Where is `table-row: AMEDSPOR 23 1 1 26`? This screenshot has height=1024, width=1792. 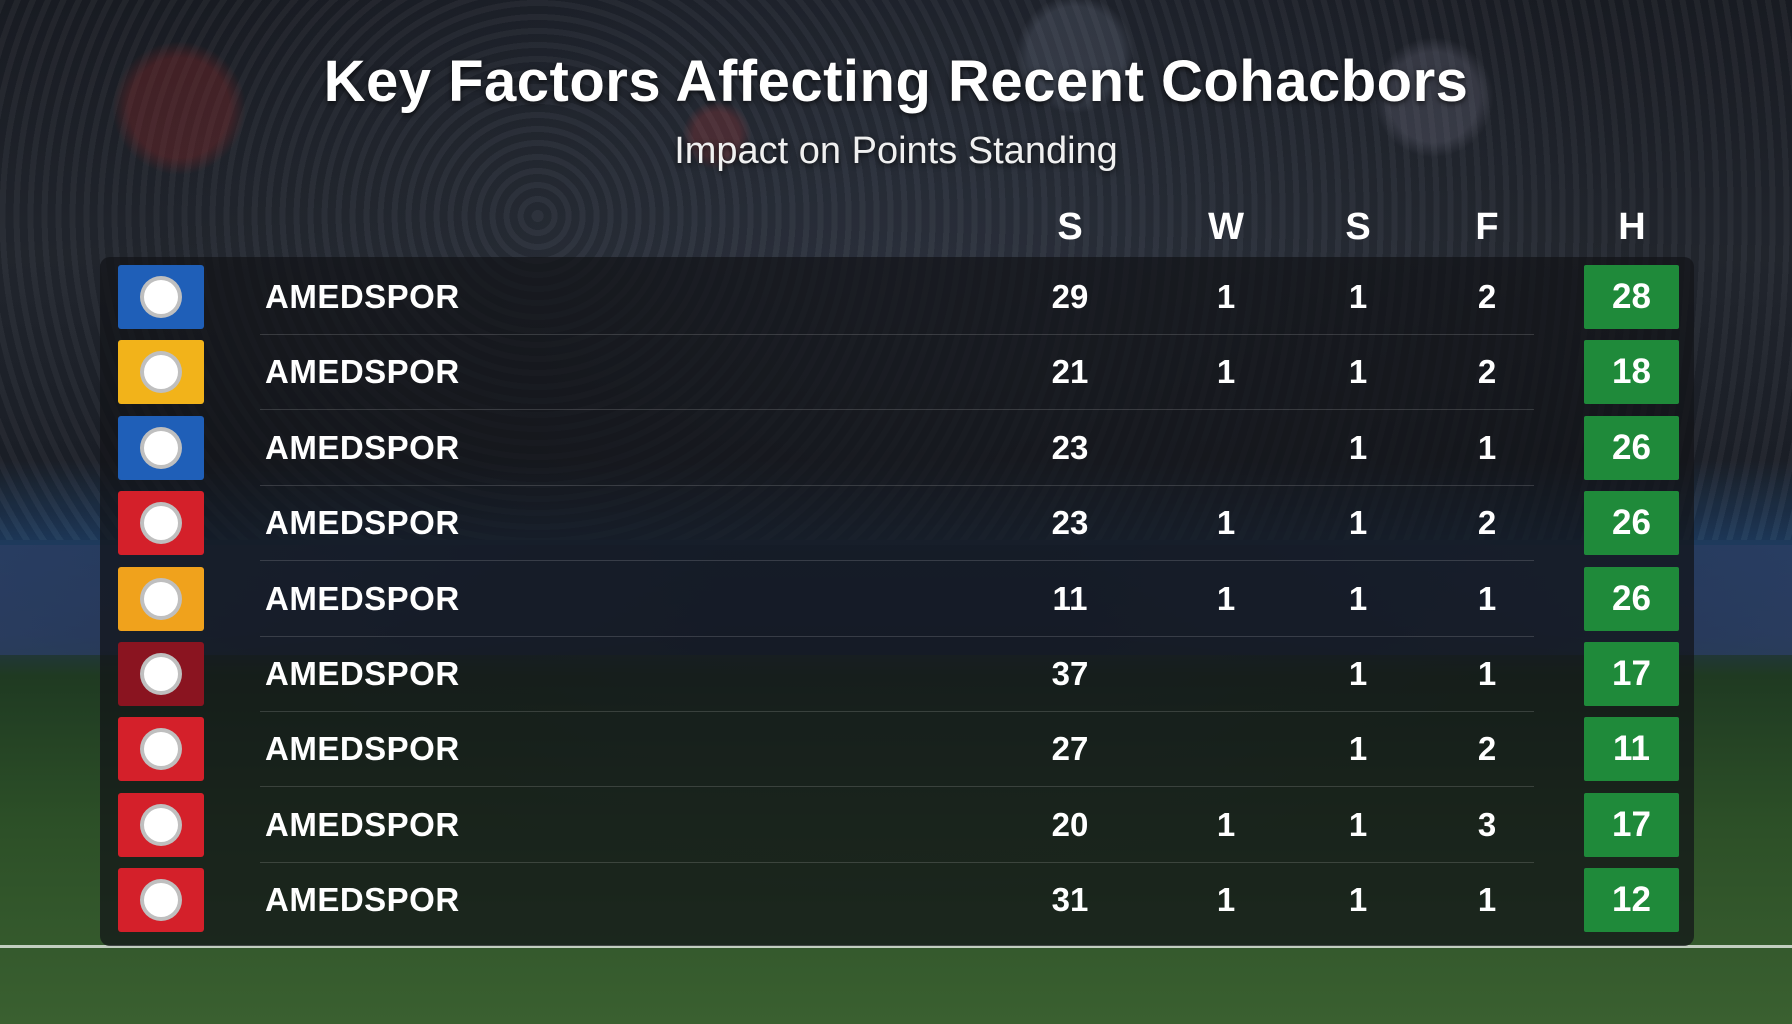 table-row: AMEDSPOR 23 1 1 26 is located at coordinates (897, 448).